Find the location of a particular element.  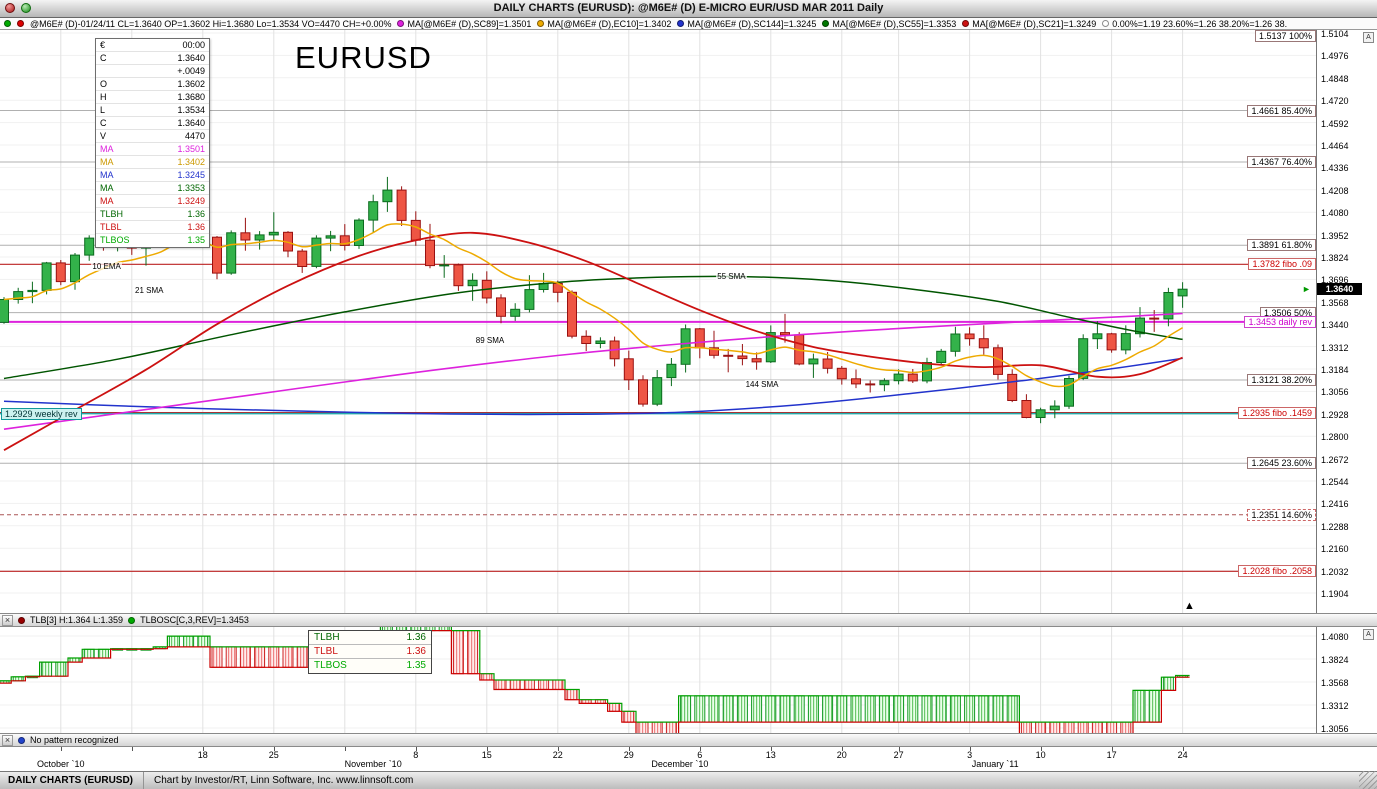

data-window-row: TLBOS 1.35 is located at coordinates (152, 240).